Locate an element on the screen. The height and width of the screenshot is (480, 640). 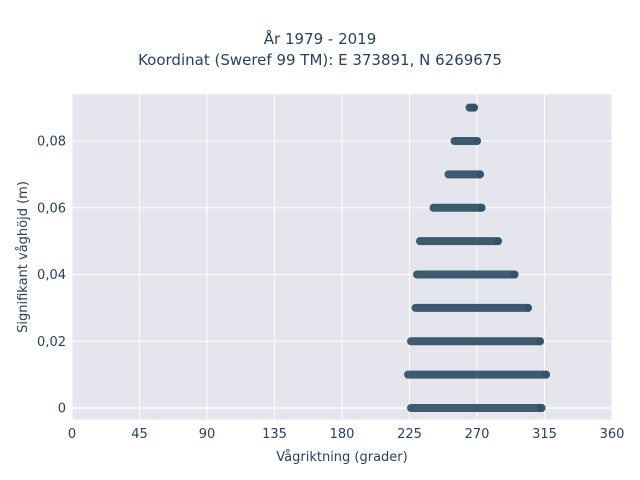
data-points is located at coordinates (477, 257).